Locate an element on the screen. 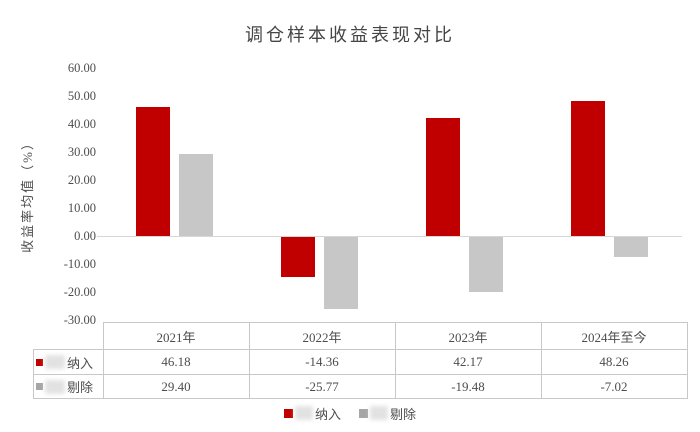 The width and height of the screenshot is (700, 432). table-row-label: 纳入 is located at coordinates (68, 362).